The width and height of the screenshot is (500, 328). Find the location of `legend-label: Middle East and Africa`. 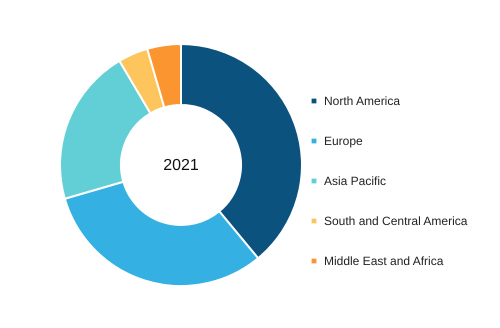

legend-label: Middle East and Africa is located at coordinates (384, 261).